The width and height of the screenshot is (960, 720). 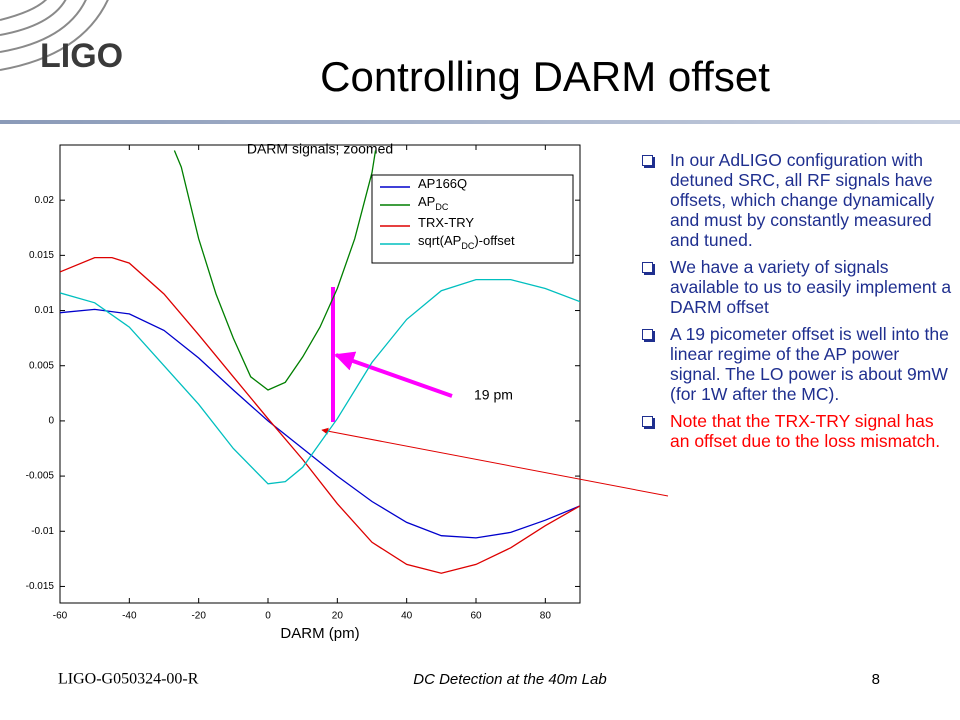 I want to click on x-tick-label: 0, so click(x=268, y=616).